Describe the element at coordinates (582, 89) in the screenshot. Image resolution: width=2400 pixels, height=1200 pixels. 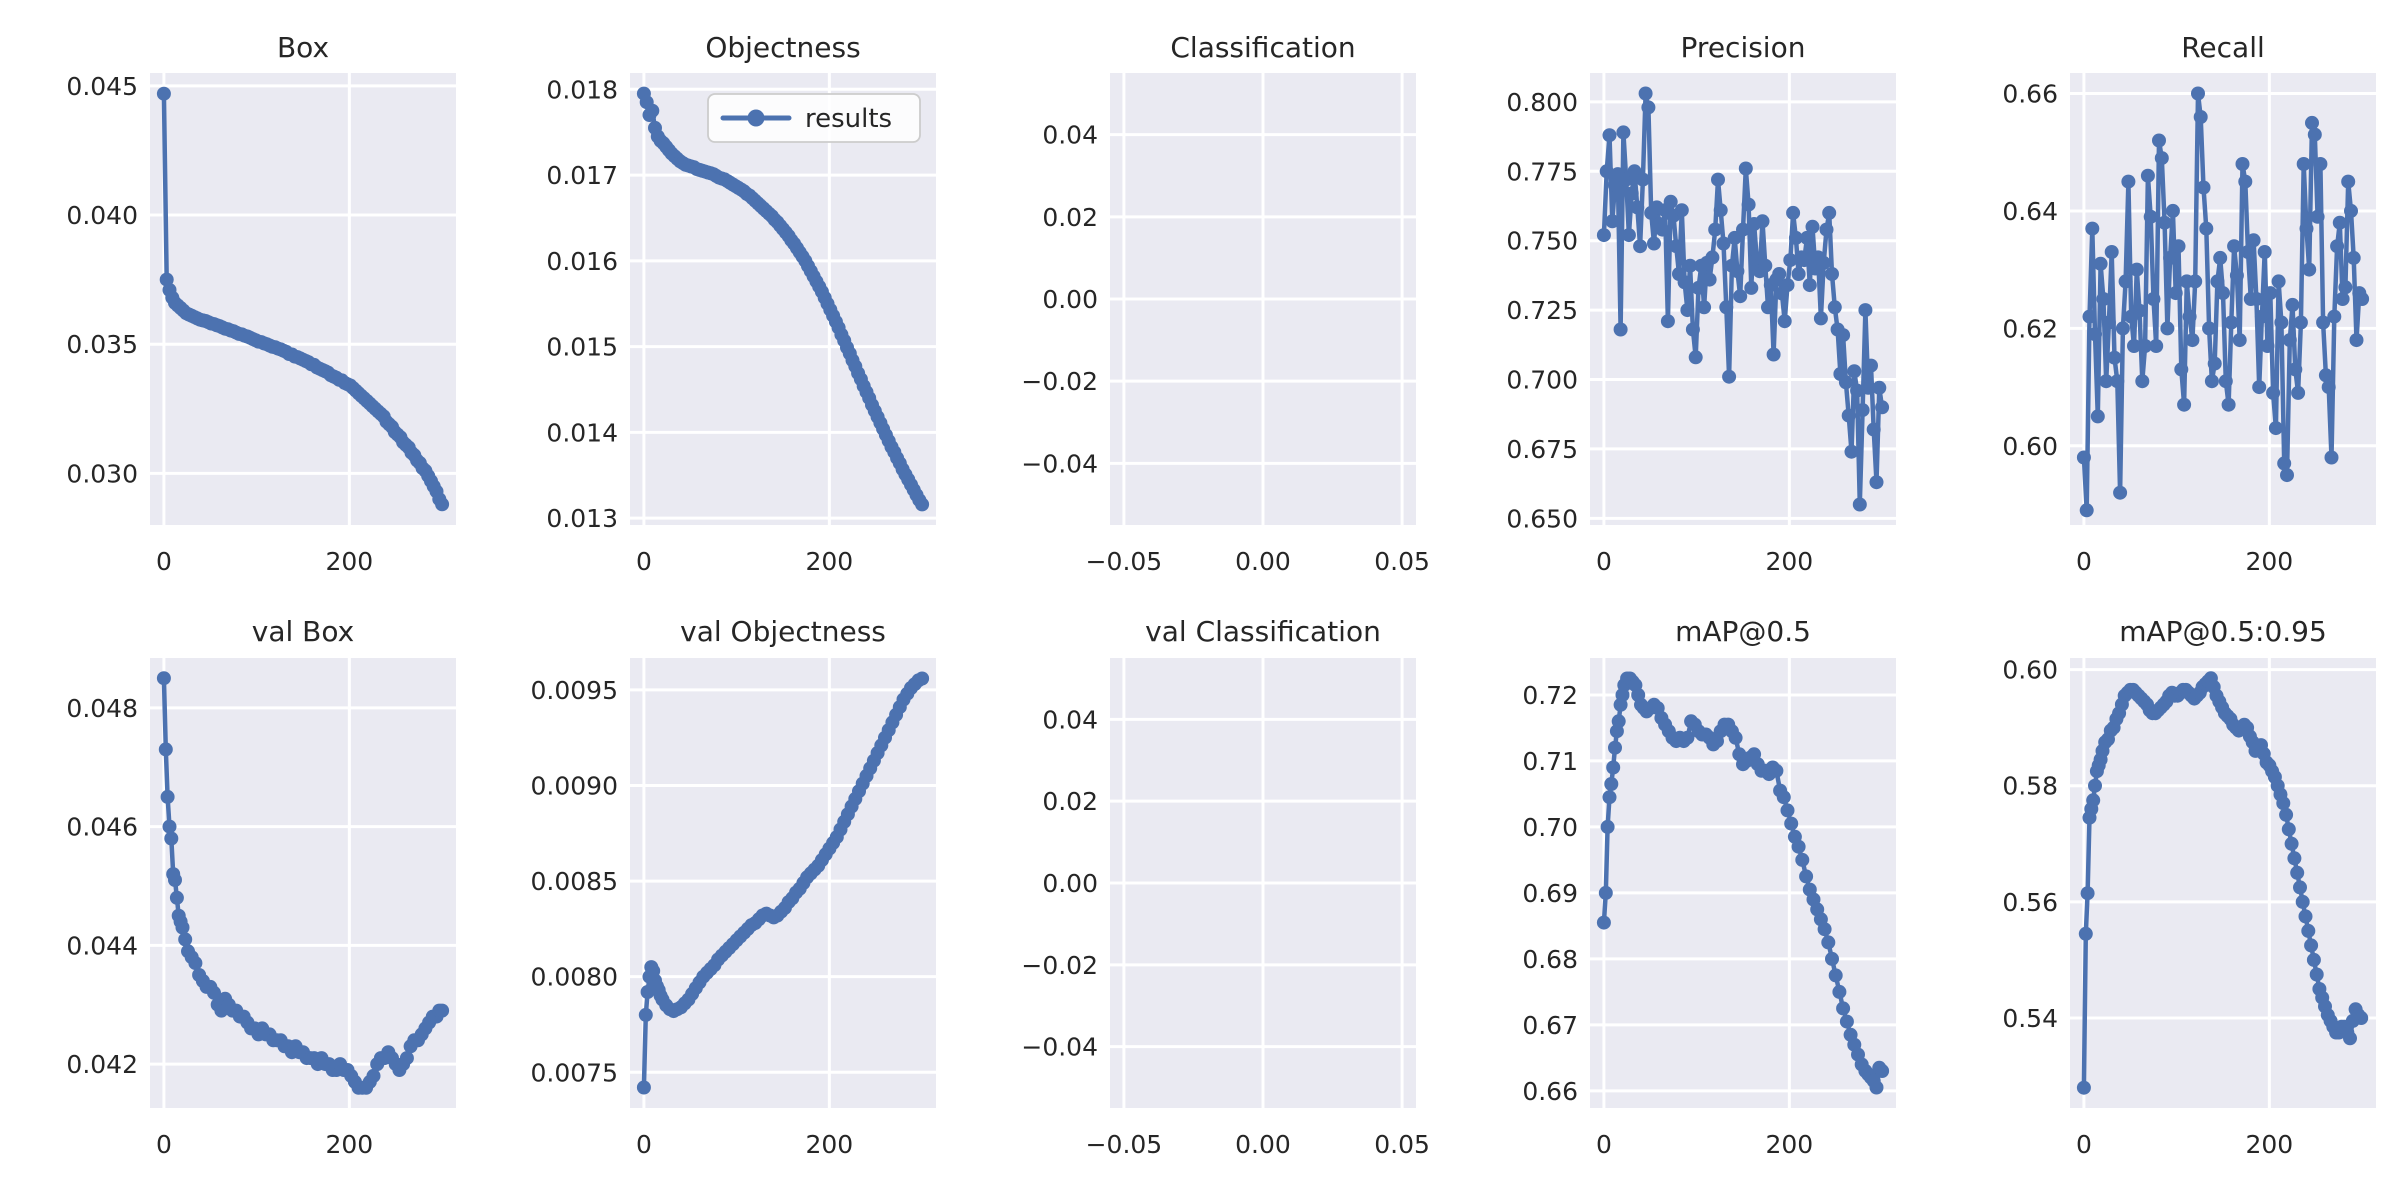
I see `svg-text: 0.018` at that location.